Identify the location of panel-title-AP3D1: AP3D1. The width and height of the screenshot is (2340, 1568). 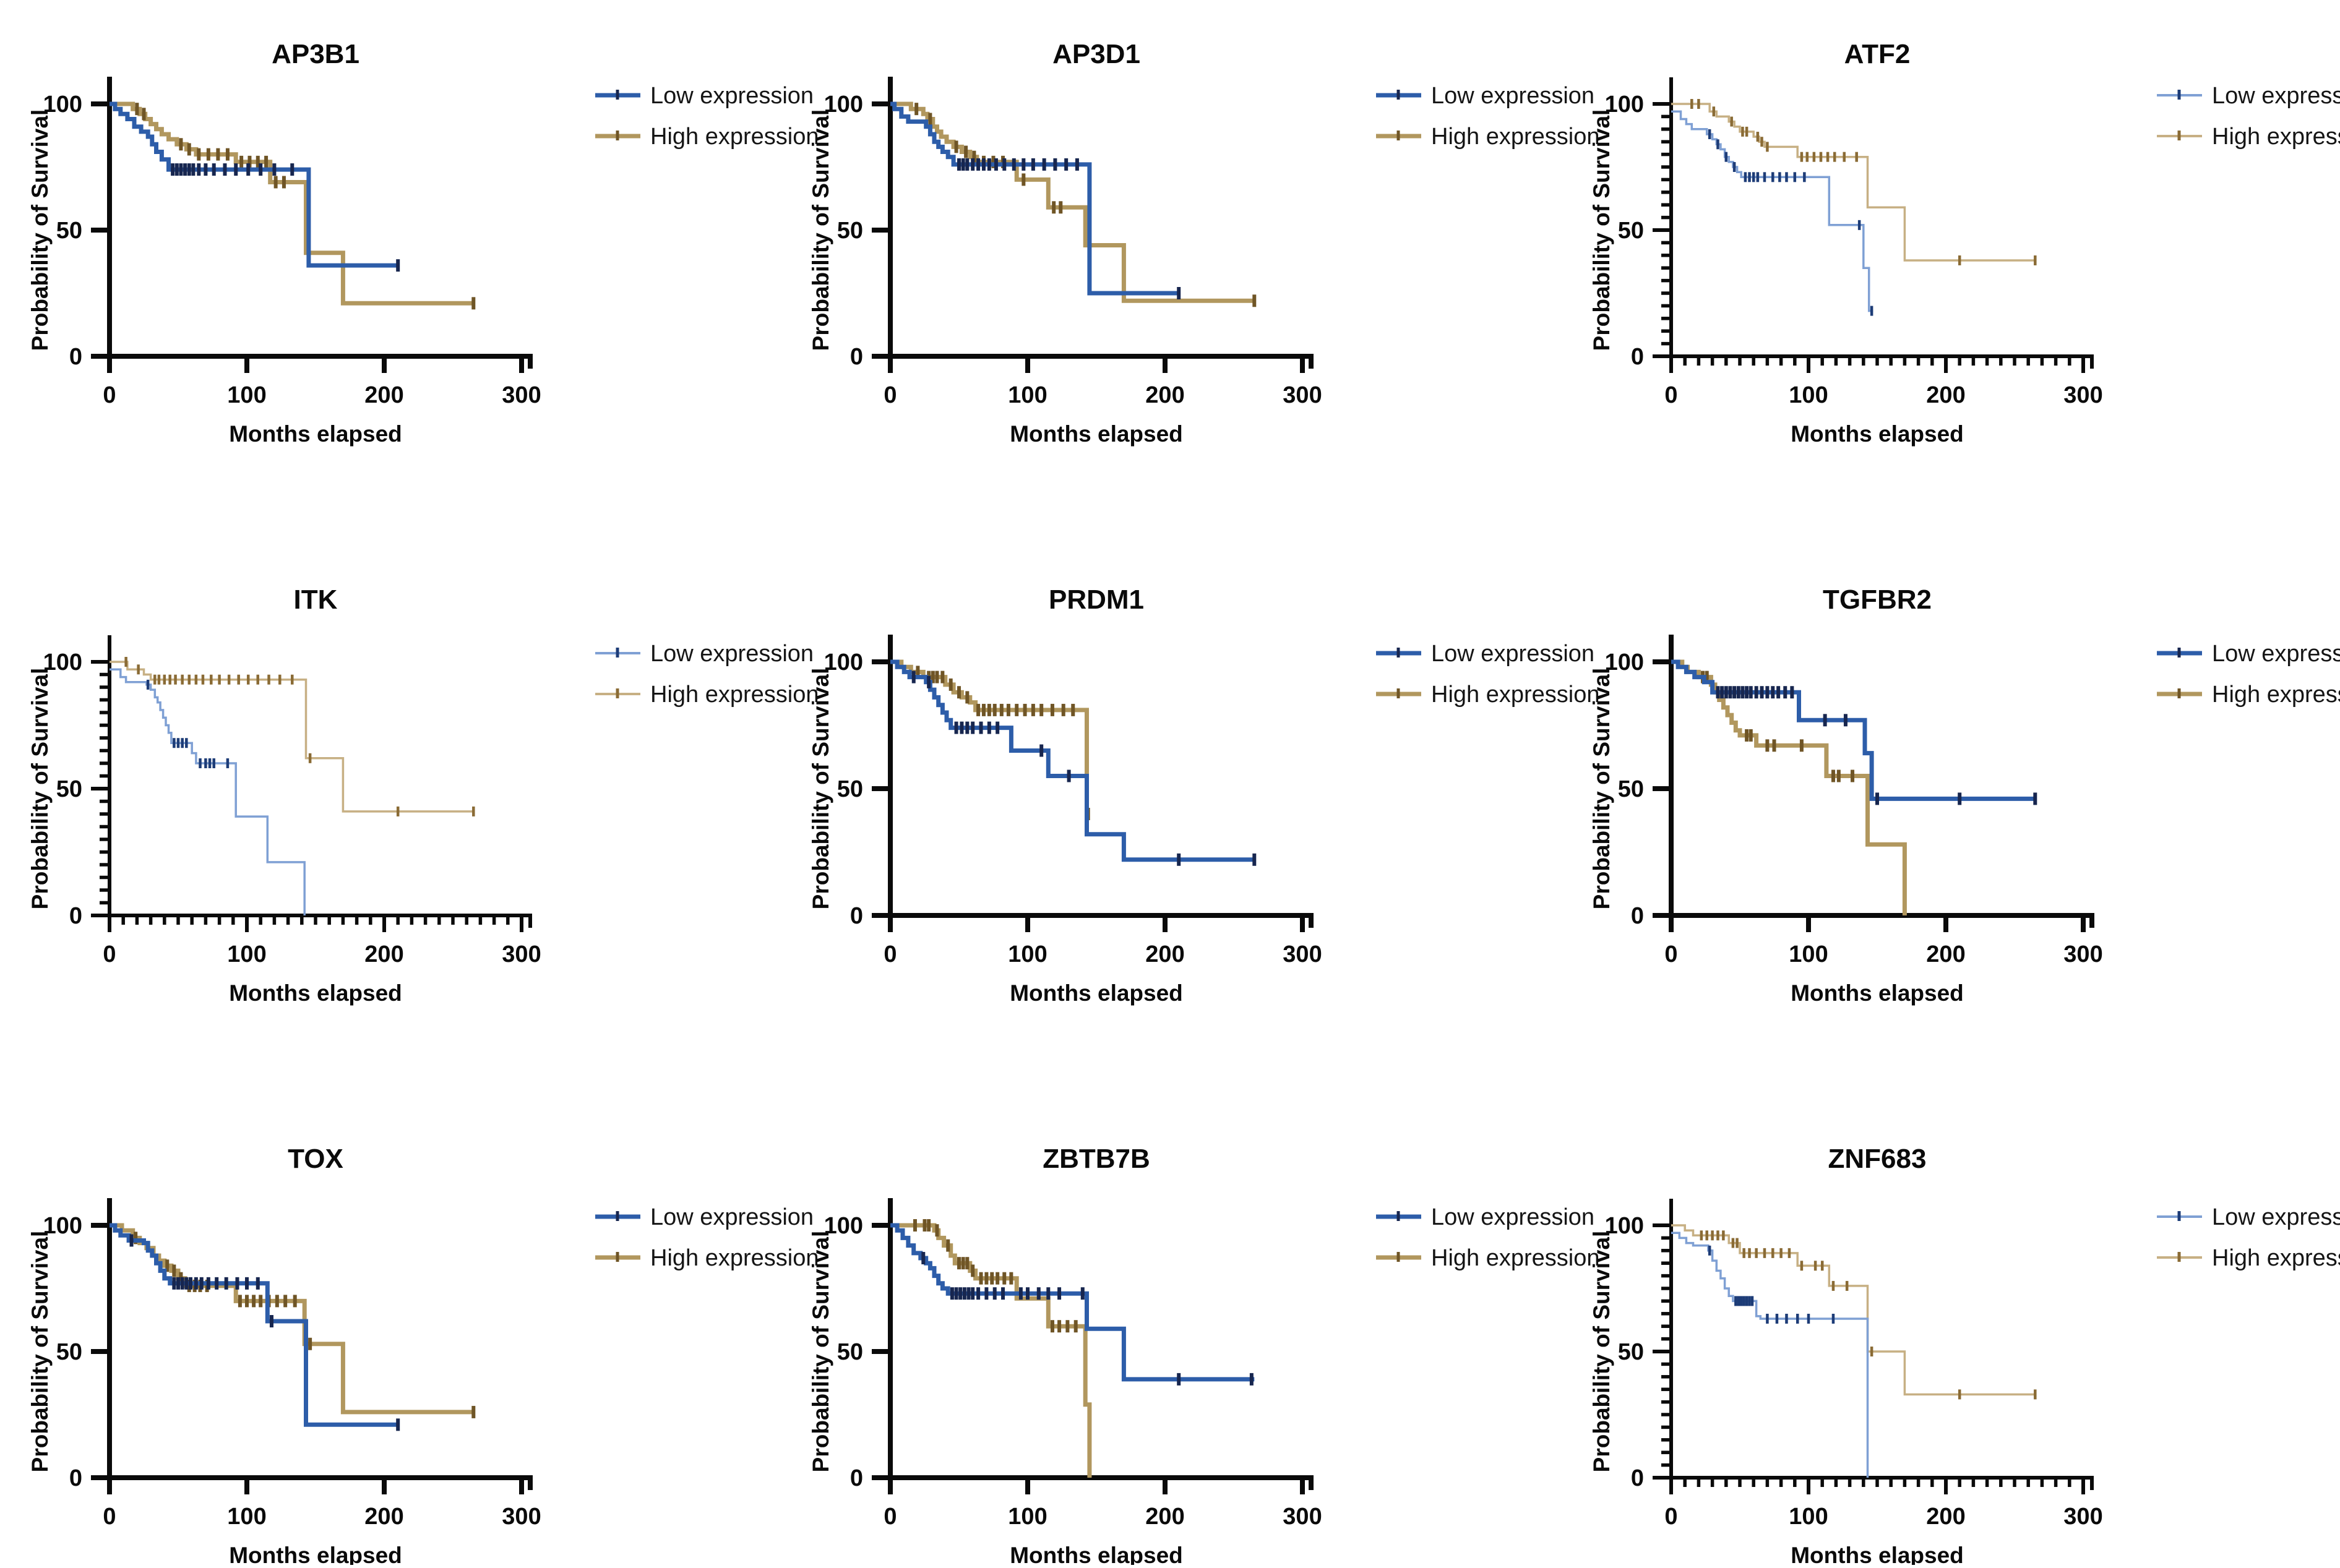
(1096, 54).